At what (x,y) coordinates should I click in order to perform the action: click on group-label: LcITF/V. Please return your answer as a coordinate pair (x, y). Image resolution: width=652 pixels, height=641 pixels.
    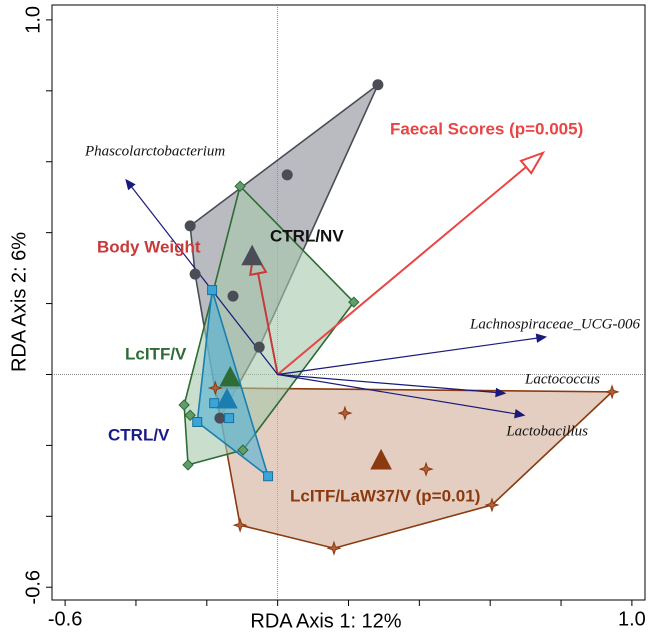
    Looking at the image, I should click on (156, 353).